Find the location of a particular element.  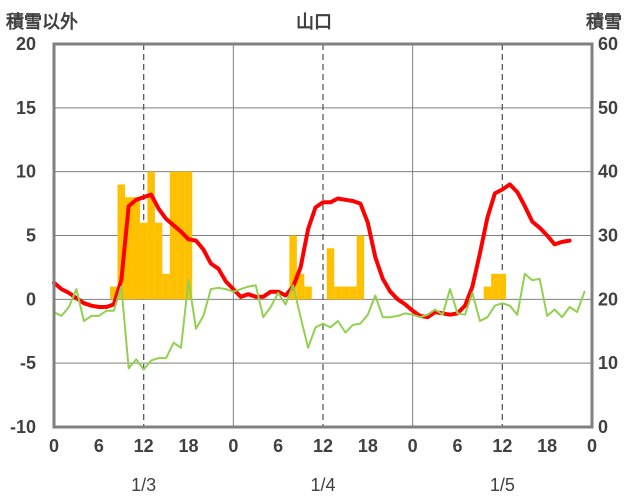

right-tick-label: 40 is located at coordinates (608, 172).